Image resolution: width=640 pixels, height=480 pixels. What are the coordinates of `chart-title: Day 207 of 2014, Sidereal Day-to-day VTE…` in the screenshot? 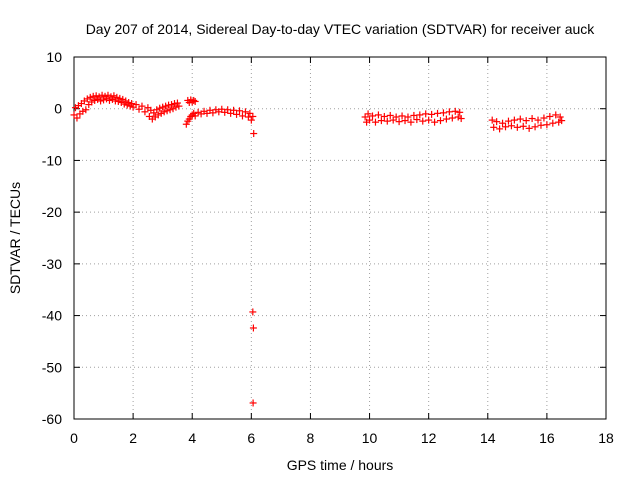 It's located at (341, 29).